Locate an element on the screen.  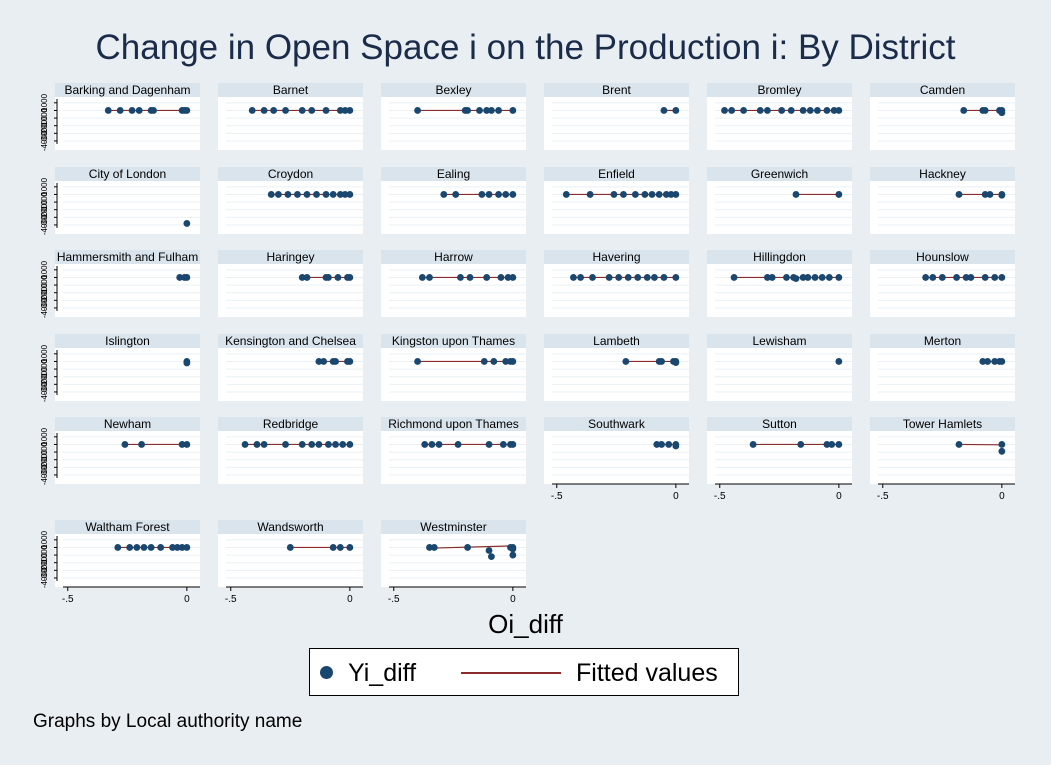
panel-title: Lambeth is located at coordinates (616, 341).